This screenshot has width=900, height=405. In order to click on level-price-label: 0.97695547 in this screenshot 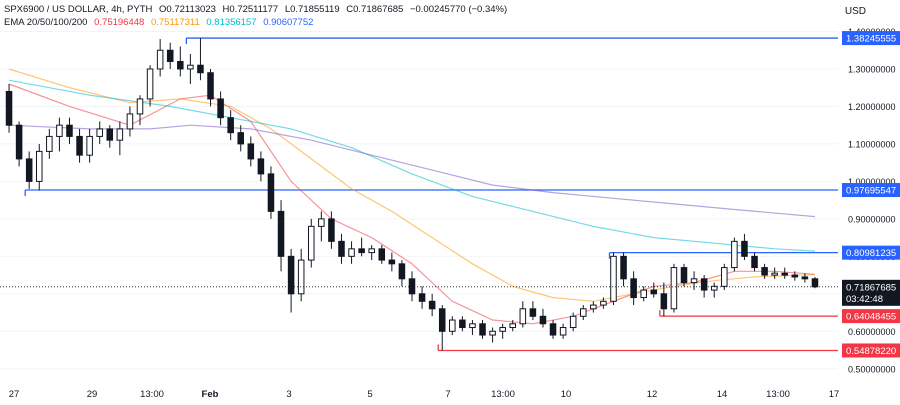, I will do `click(871, 191)`.